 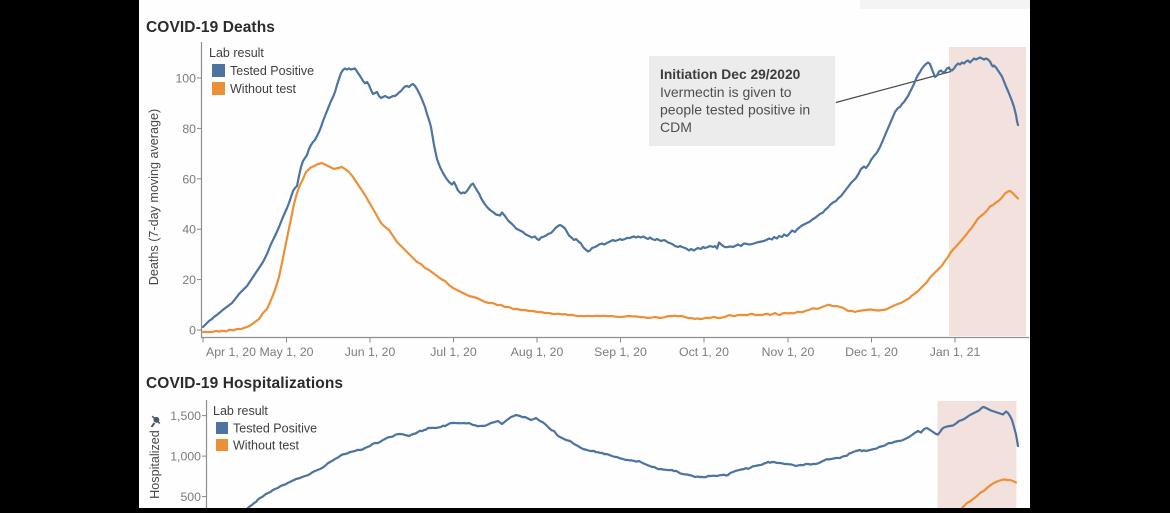 What do you see at coordinates (453, 352) in the screenshot?
I see `svg-text: Jul 1, 20` at bounding box center [453, 352].